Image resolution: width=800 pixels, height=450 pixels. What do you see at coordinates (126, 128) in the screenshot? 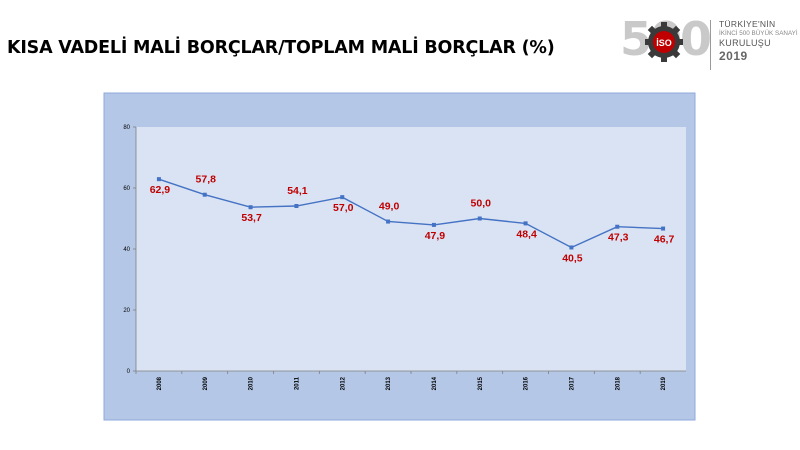
I see `y-tick-label: 80` at bounding box center [126, 128].